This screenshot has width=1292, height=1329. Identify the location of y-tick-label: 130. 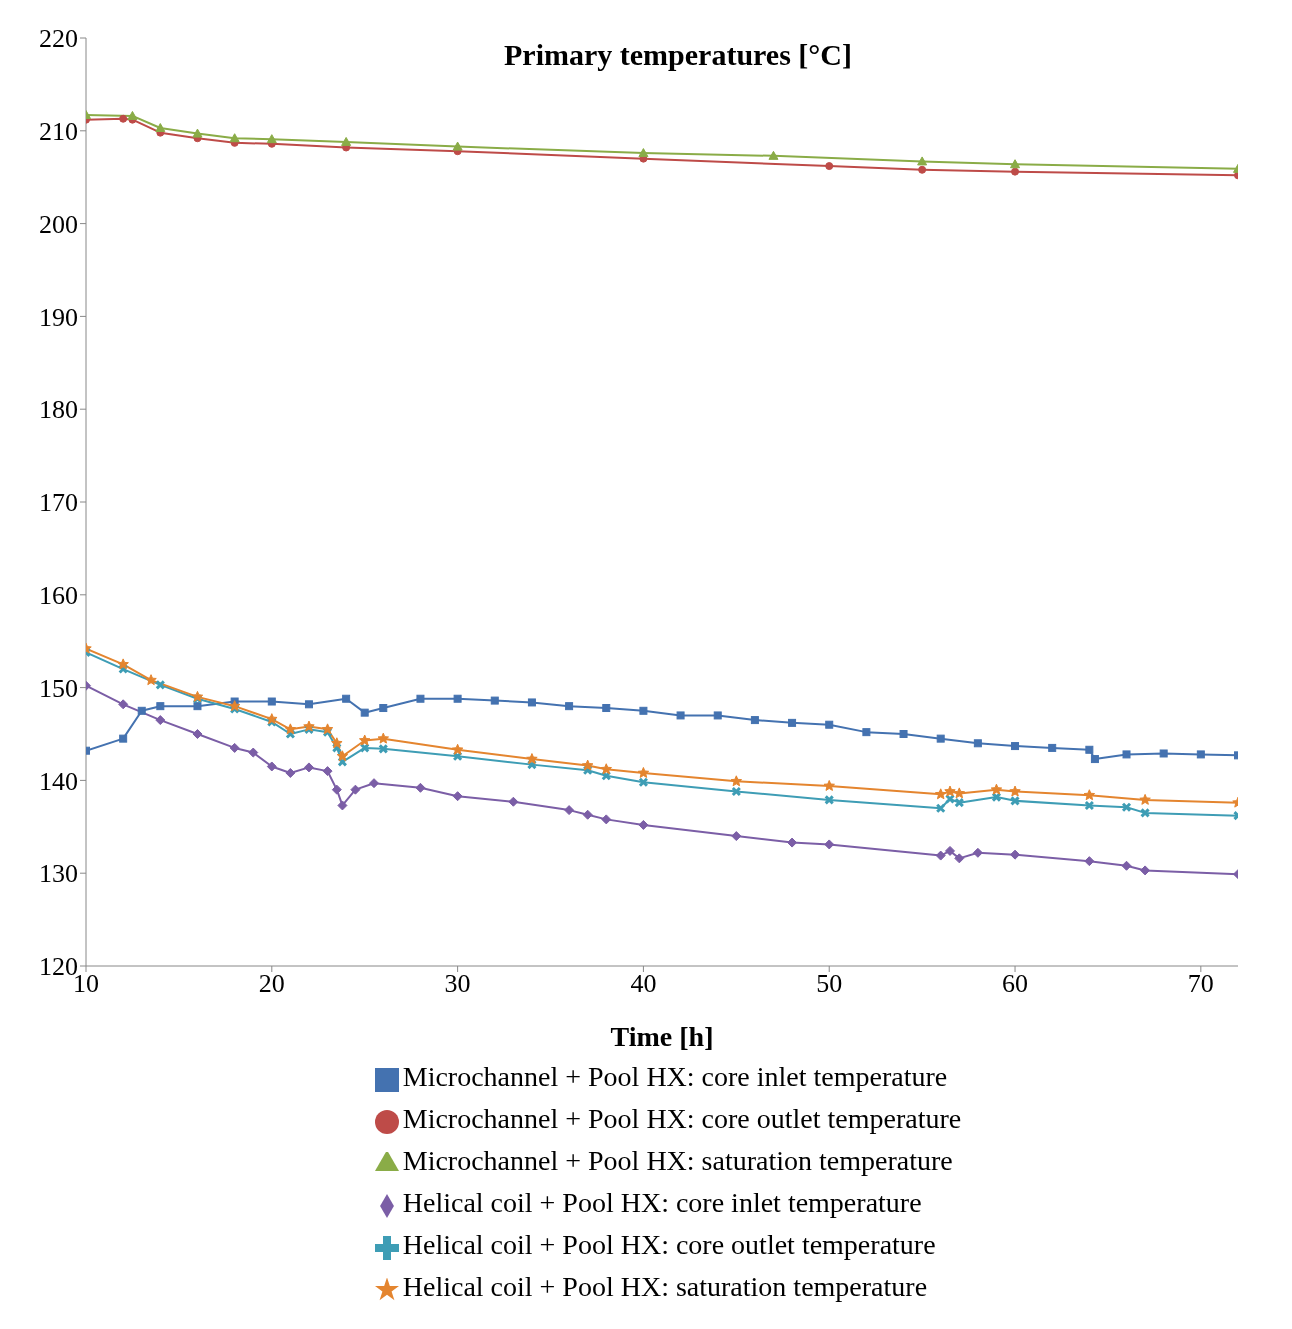
(58, 874).